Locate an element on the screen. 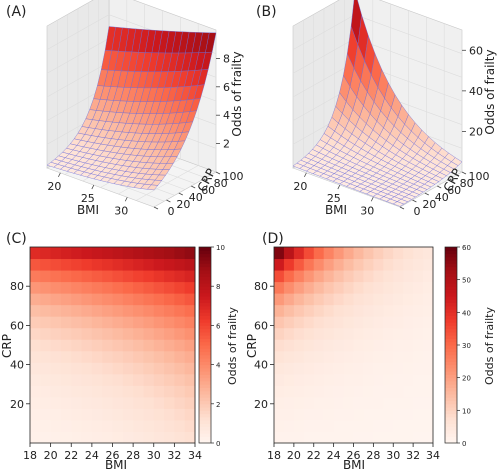 The width and height of the screenshot is (500, 471). x-tick-label: 34 is located at coordinates (433, 455).